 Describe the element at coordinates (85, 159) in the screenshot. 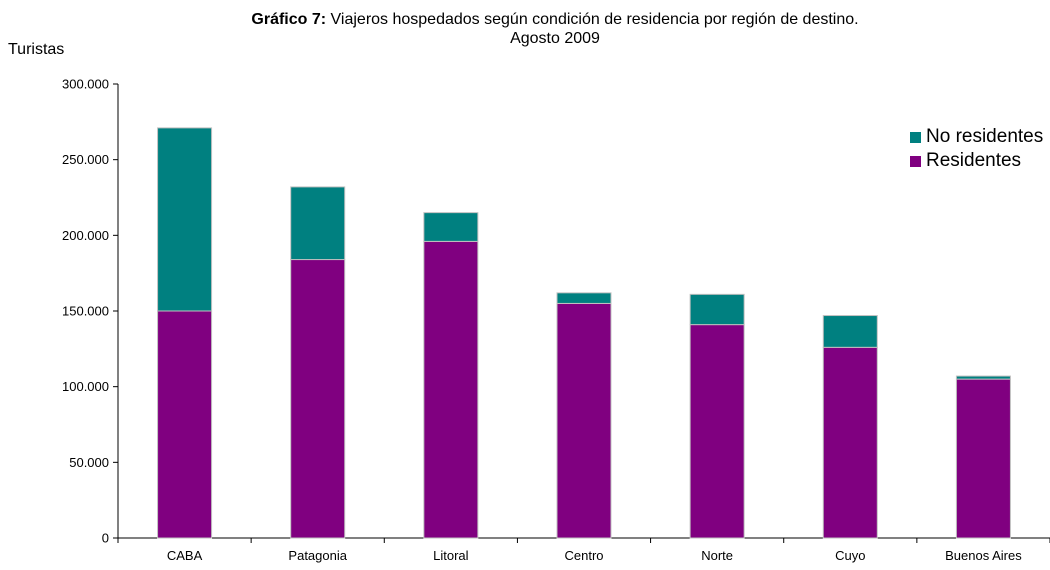

I see `y-tick-label: 250.000` at that location.